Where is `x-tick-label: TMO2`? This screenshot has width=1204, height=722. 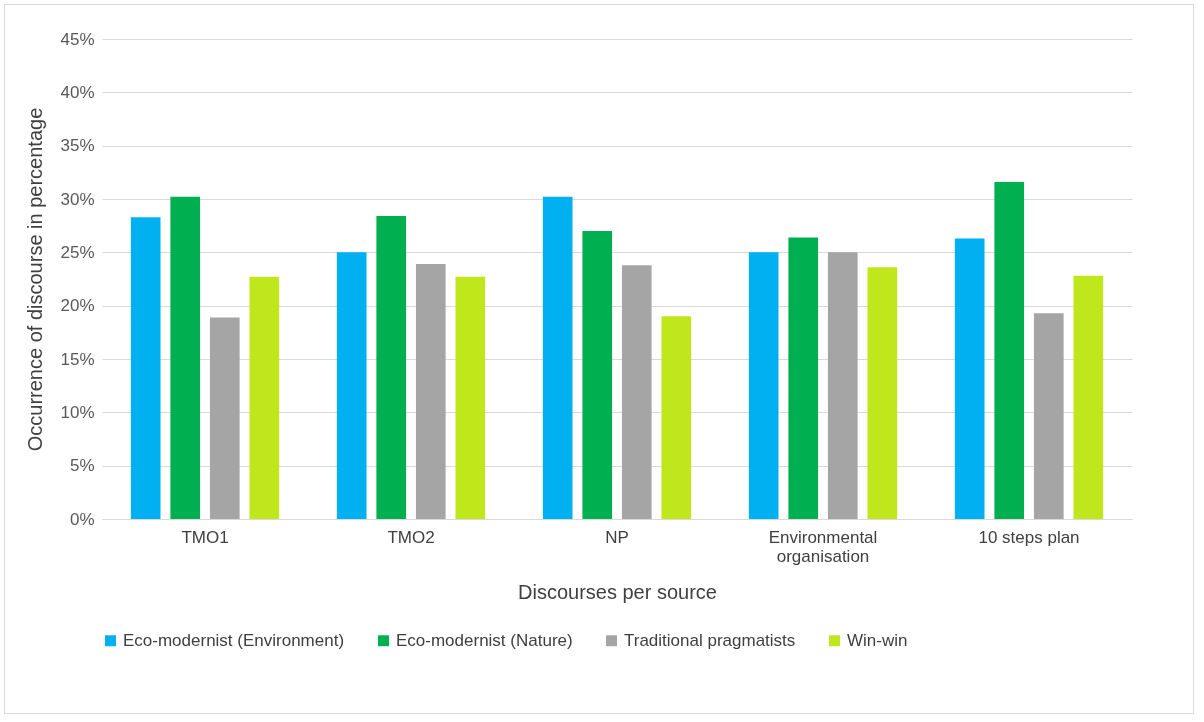 x-tick-label: TMO2 is located at coordinates (411, 537).